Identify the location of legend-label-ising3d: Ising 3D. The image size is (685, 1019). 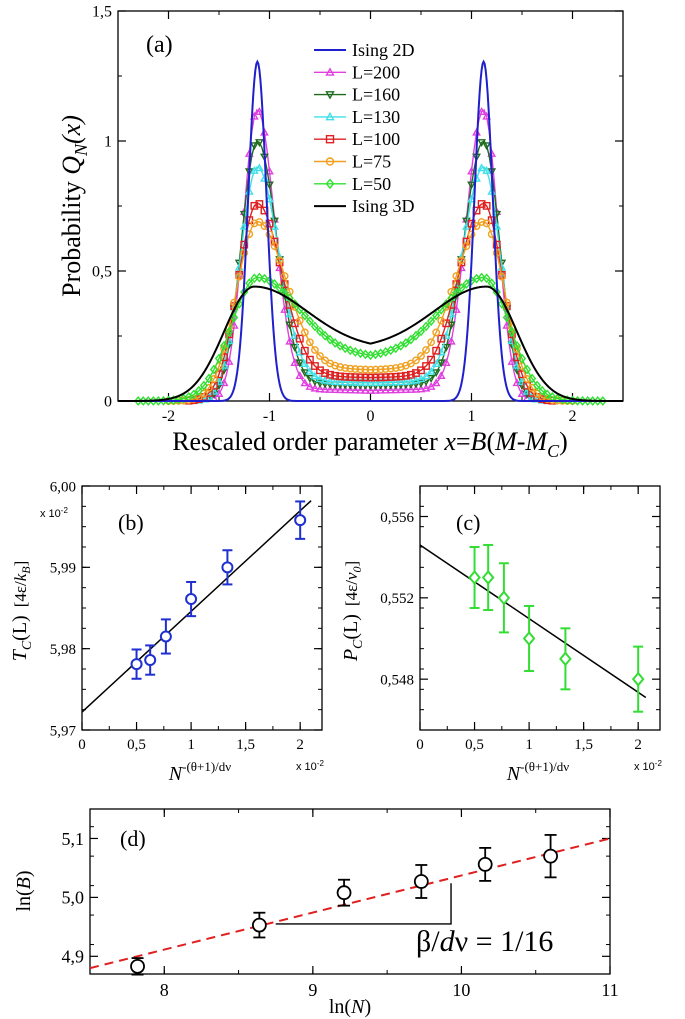
(383, 206).